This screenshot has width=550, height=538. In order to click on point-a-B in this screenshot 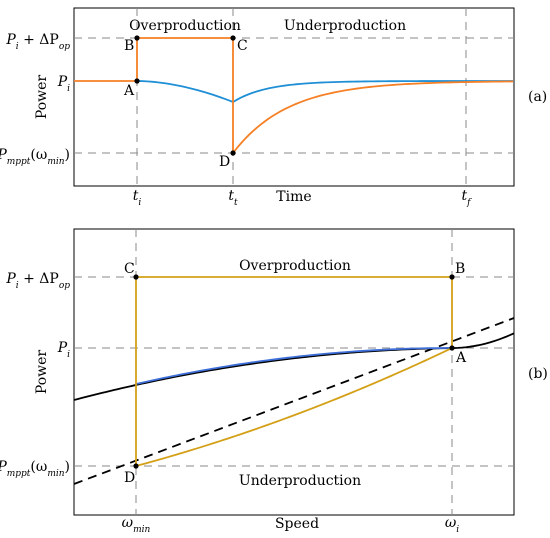, I will do `click(137, 38)`.